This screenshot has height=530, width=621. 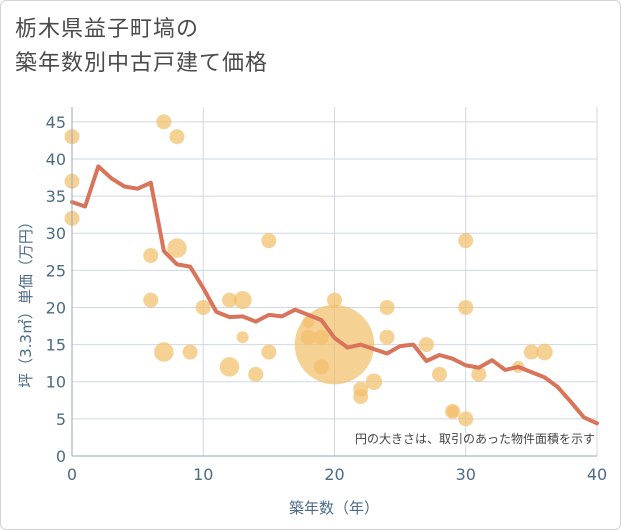 I want to click on x-tick-label: 40, so click(x=597, y=474).